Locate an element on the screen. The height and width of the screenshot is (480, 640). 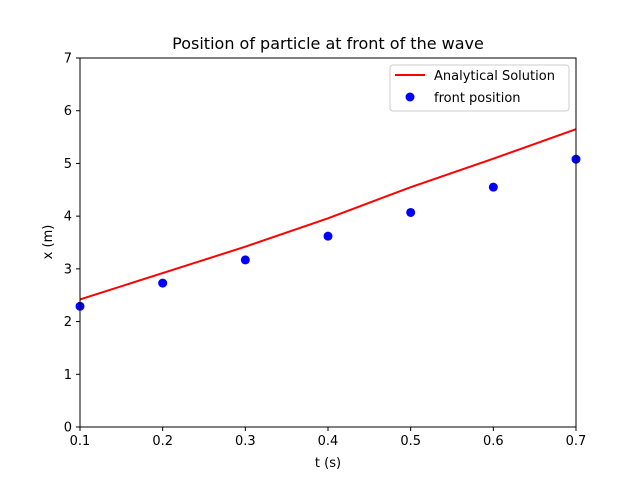
y-tick-label: 2 is located at coordinates (68, 322).